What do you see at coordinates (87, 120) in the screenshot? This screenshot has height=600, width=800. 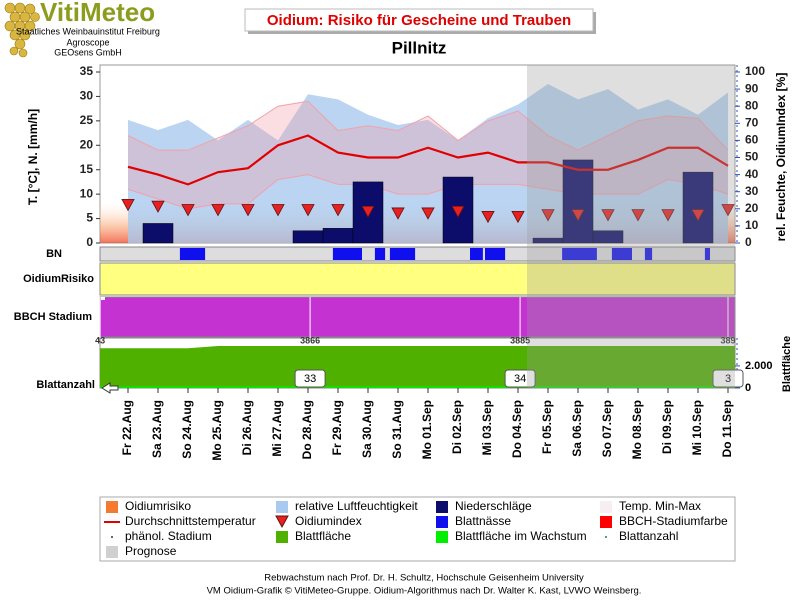 I see `y-tick-label: 25` at bounding box center [87, 120].